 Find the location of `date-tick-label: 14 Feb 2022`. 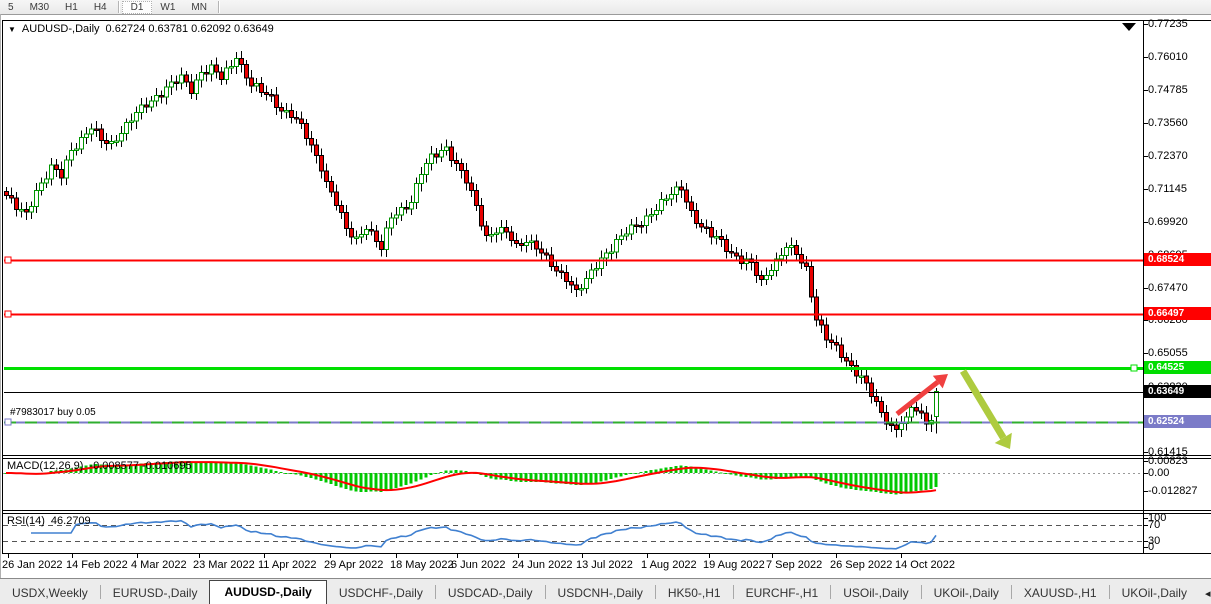

date-tick-label: 14 Feb 2022 is located at coordinates (97, 565).